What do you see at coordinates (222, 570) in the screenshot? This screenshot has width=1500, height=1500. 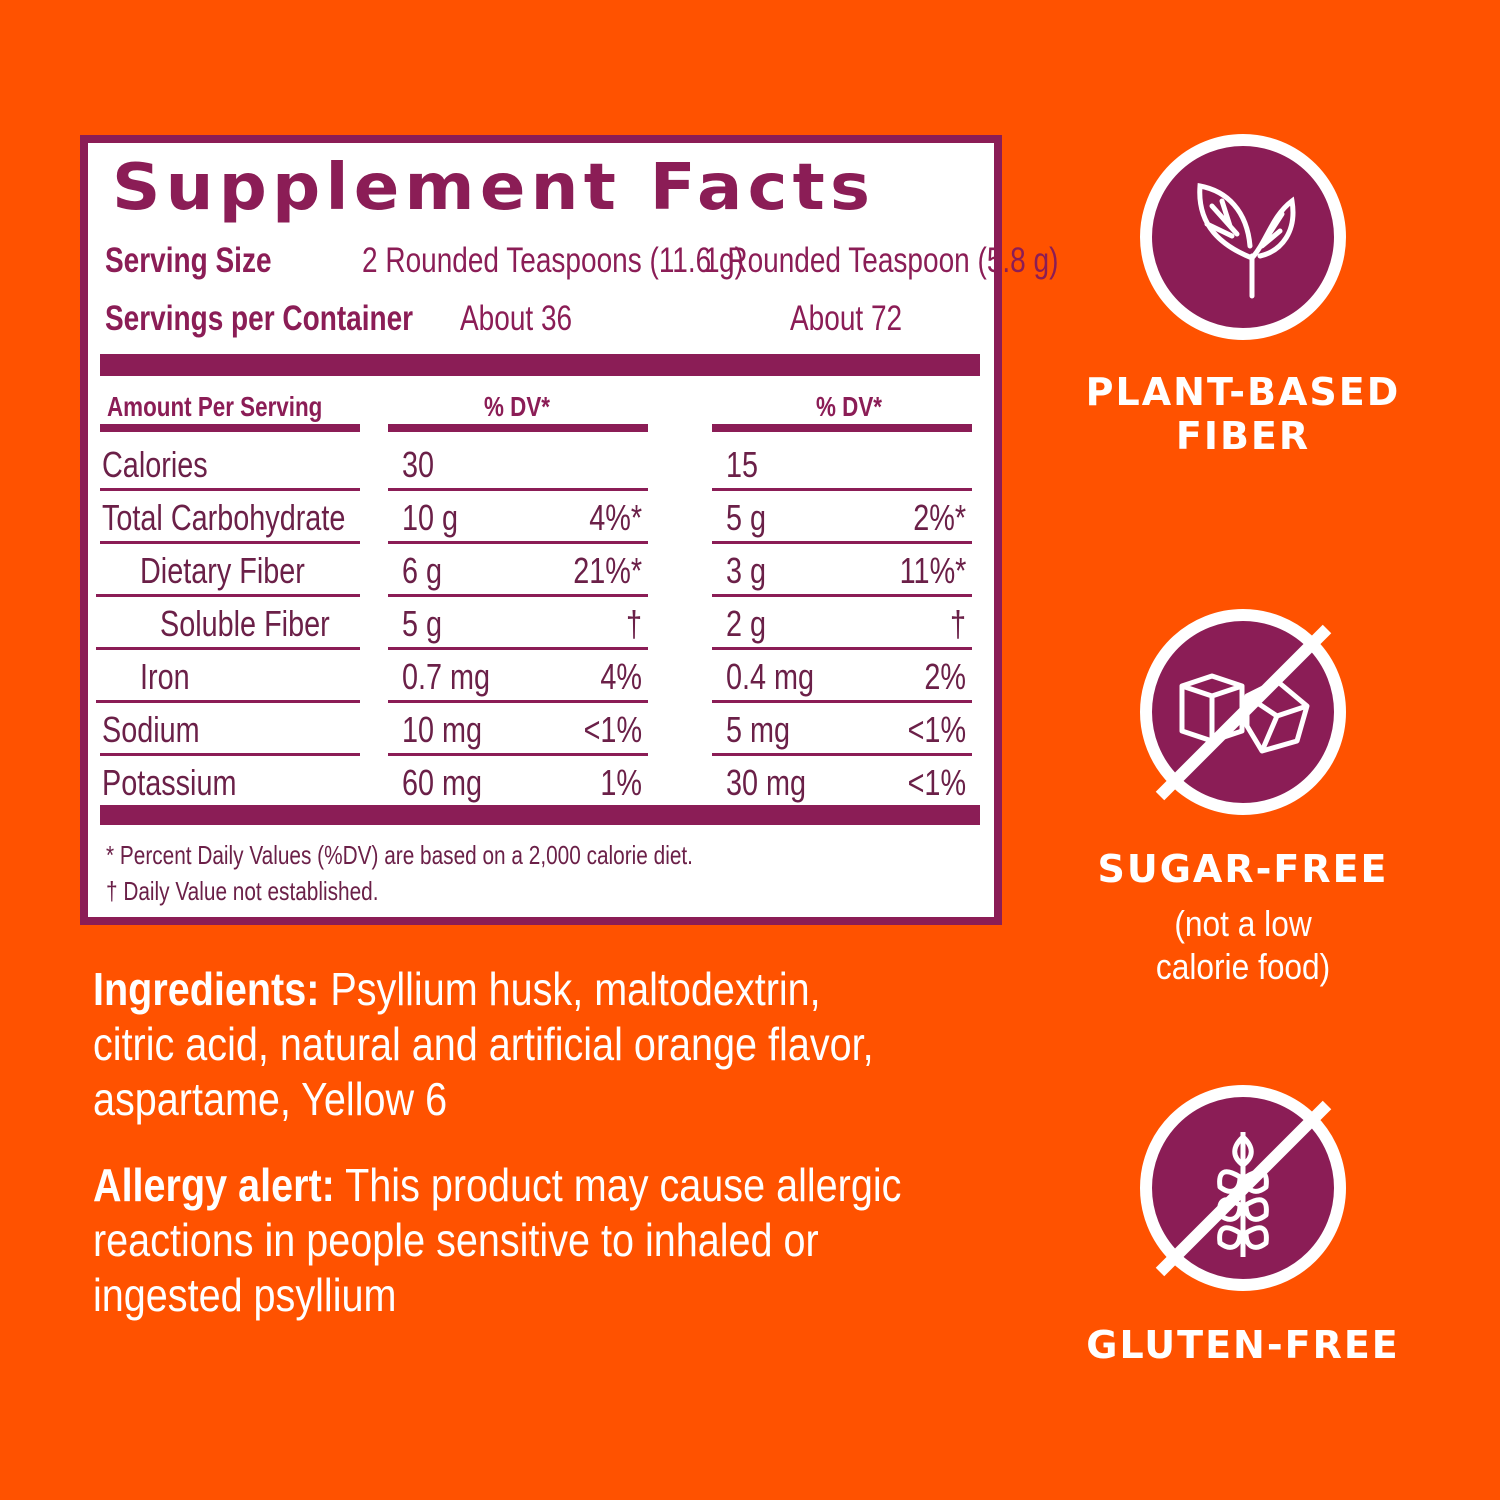 I see `nutrient-name: Dietary Fiber` at bounding box center [222, 570].